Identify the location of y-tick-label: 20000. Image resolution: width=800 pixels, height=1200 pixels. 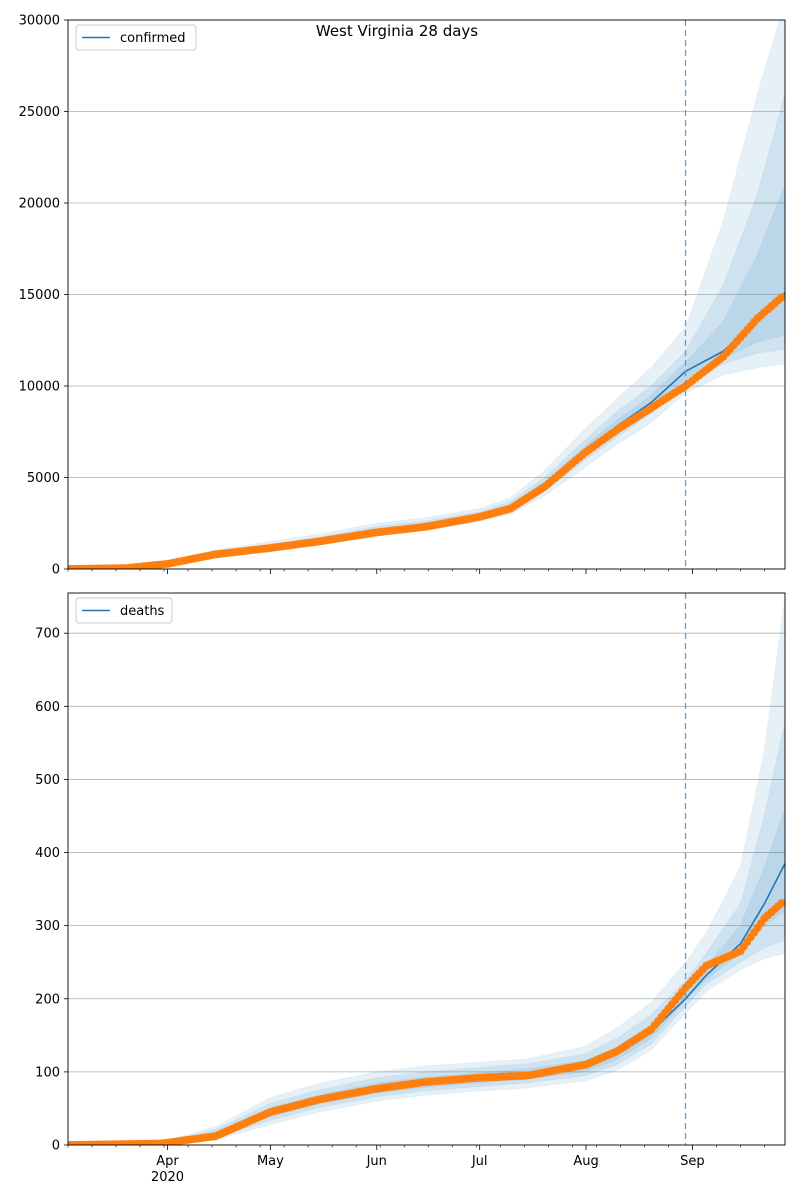
(39, 204).